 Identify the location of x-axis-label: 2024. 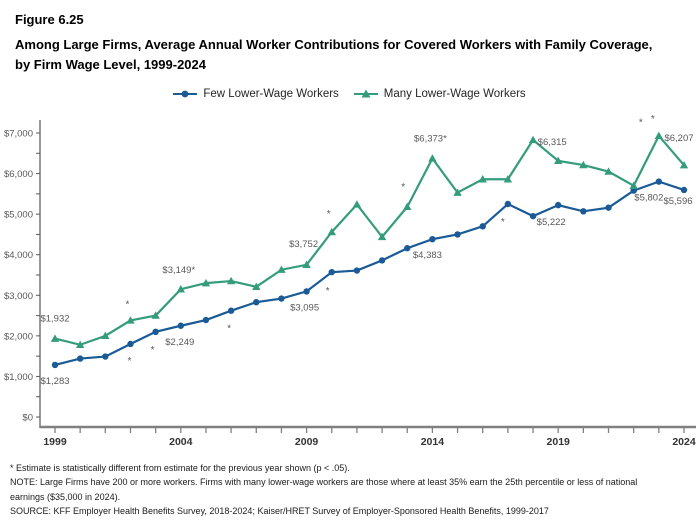
(684, 442).